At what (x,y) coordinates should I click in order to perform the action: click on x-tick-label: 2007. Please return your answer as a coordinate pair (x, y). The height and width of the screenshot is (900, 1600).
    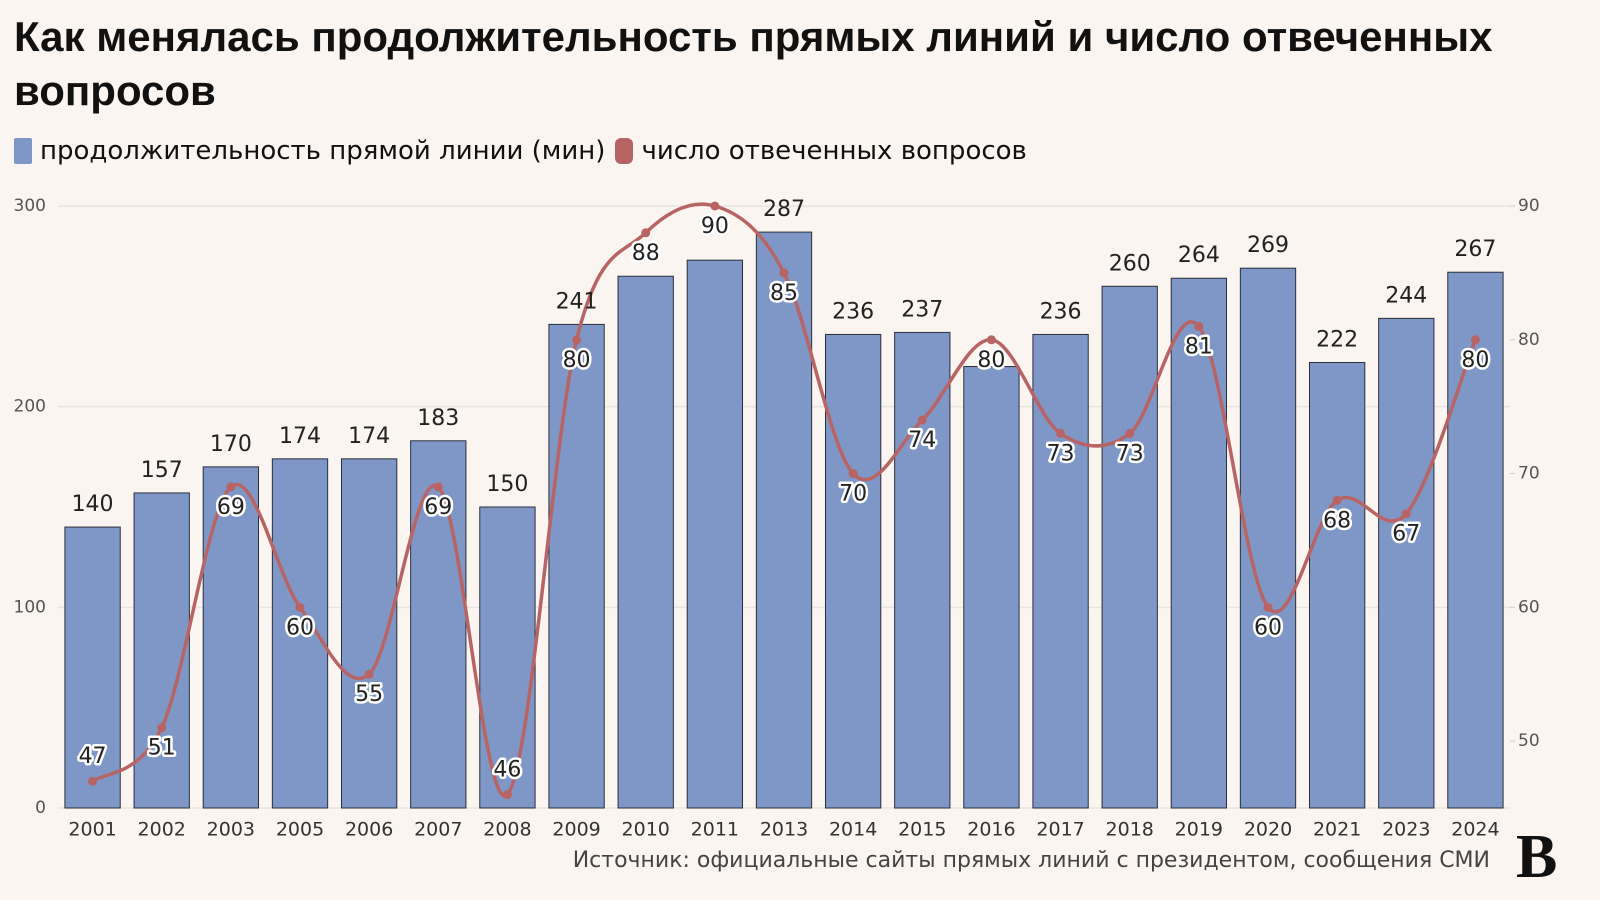
    Looking at the image, I should click on (438, 830).